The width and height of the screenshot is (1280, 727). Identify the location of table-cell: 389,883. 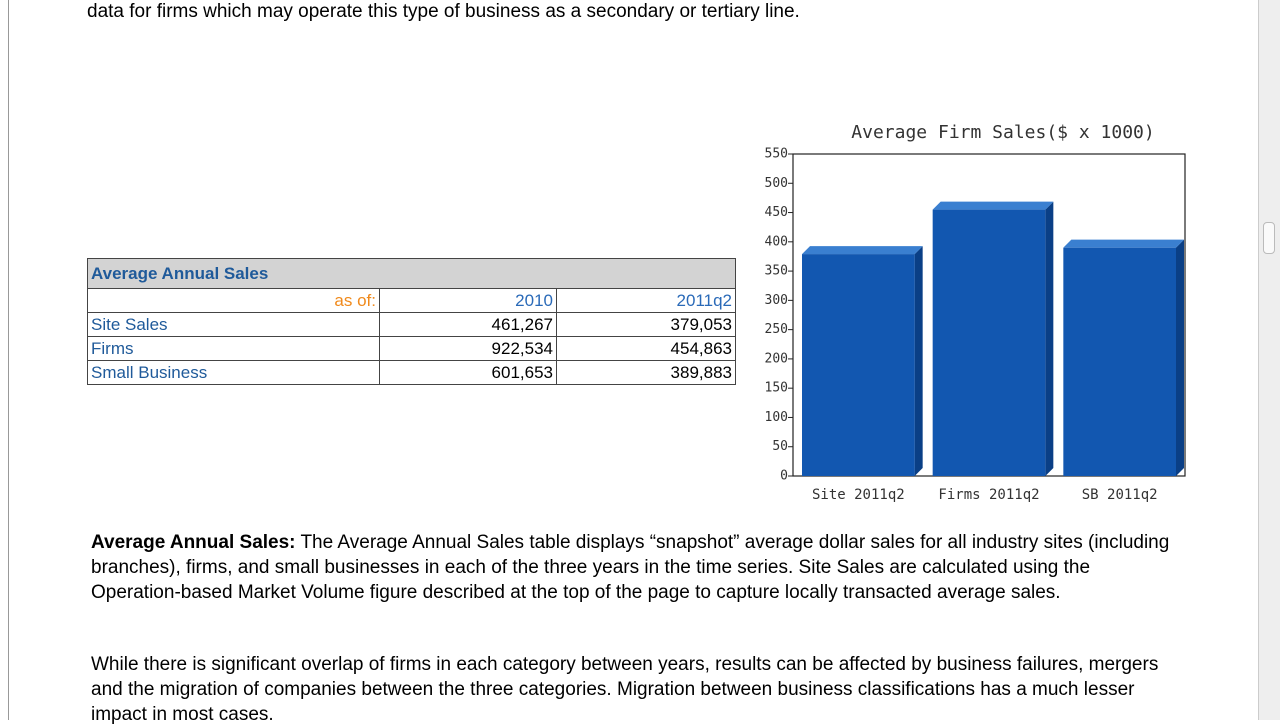
(646, 372).